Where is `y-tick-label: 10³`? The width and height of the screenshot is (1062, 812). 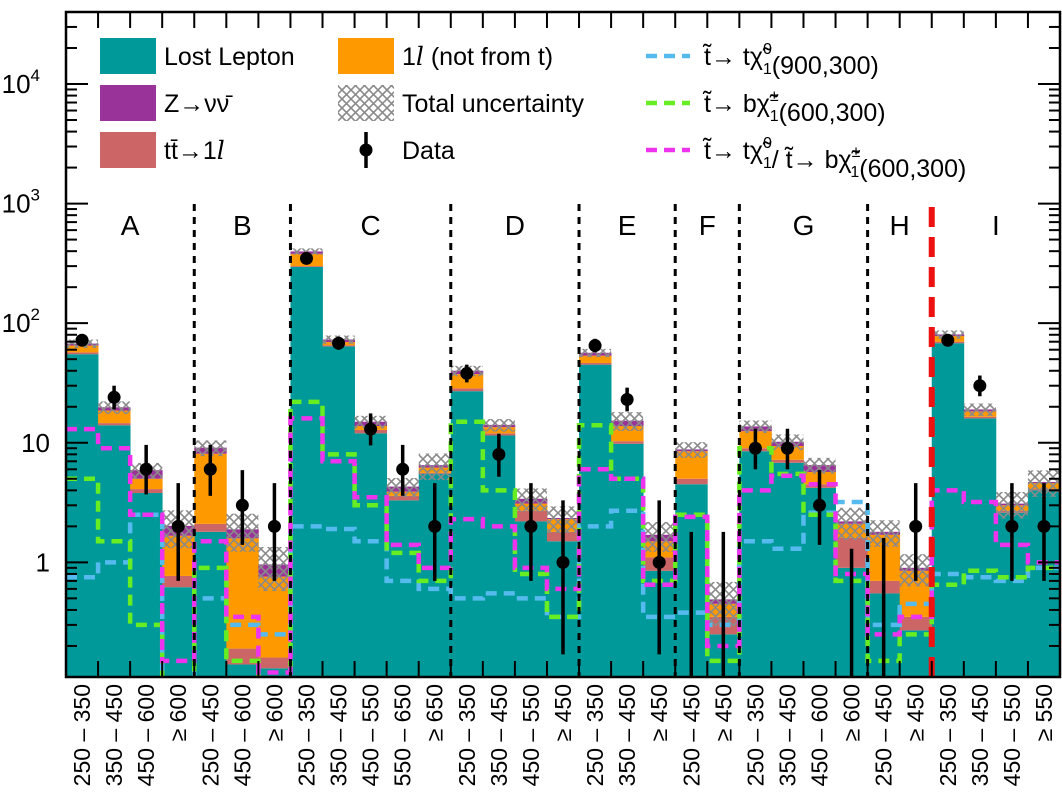
y-tick-label: 10³ is located at coordinates (21, 202).